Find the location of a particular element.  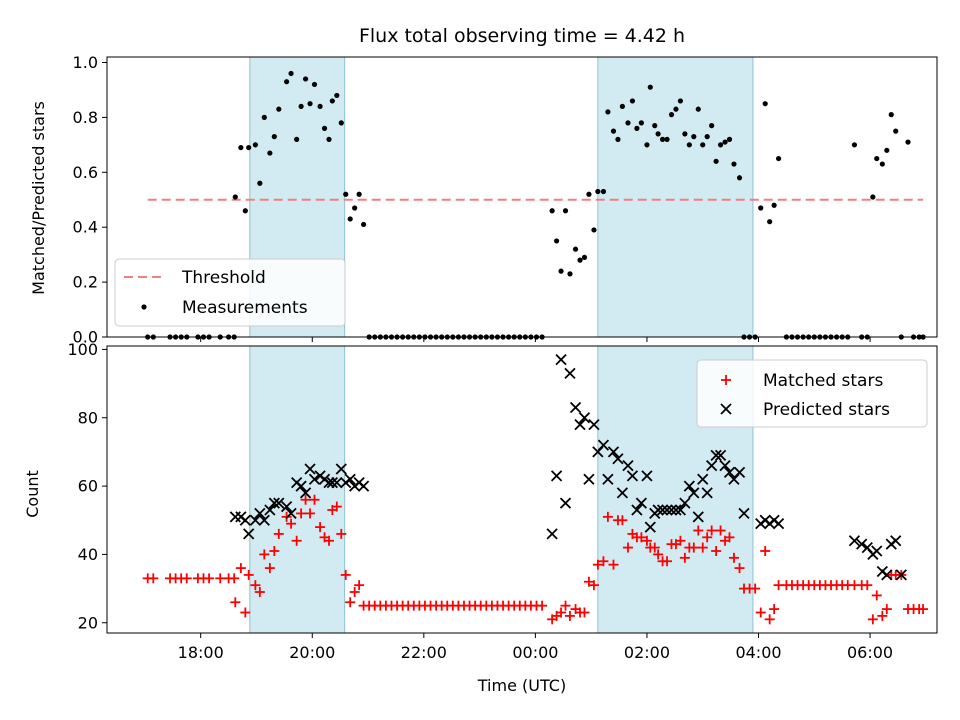

top-y-tick-label: 0.8 is located at coordinates (85, 117).